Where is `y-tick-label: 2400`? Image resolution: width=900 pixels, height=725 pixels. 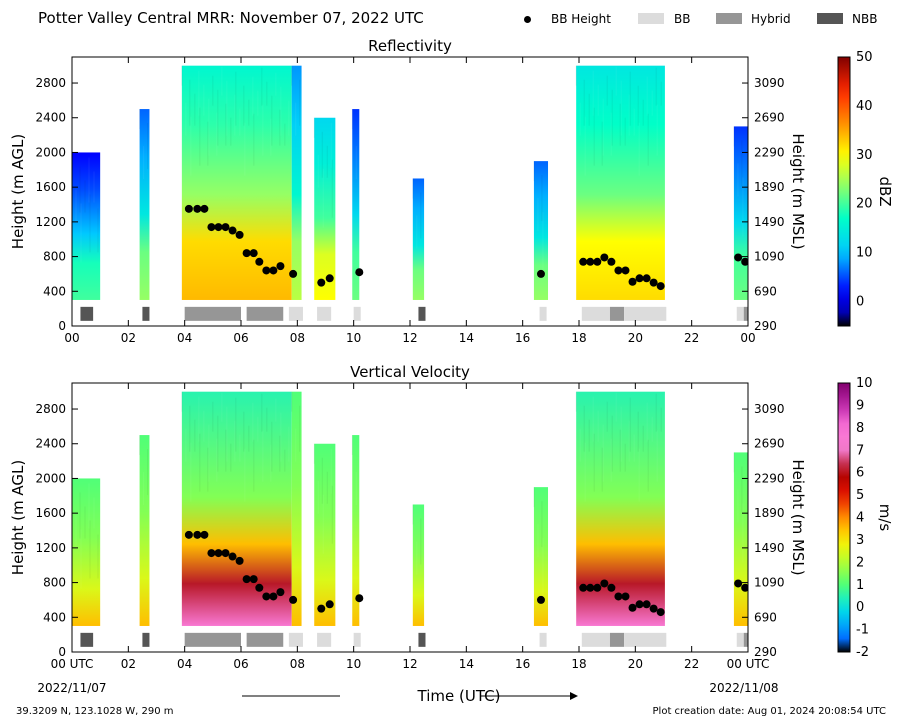 y-tick-label: 2400 is located at coordinates (50, 444).